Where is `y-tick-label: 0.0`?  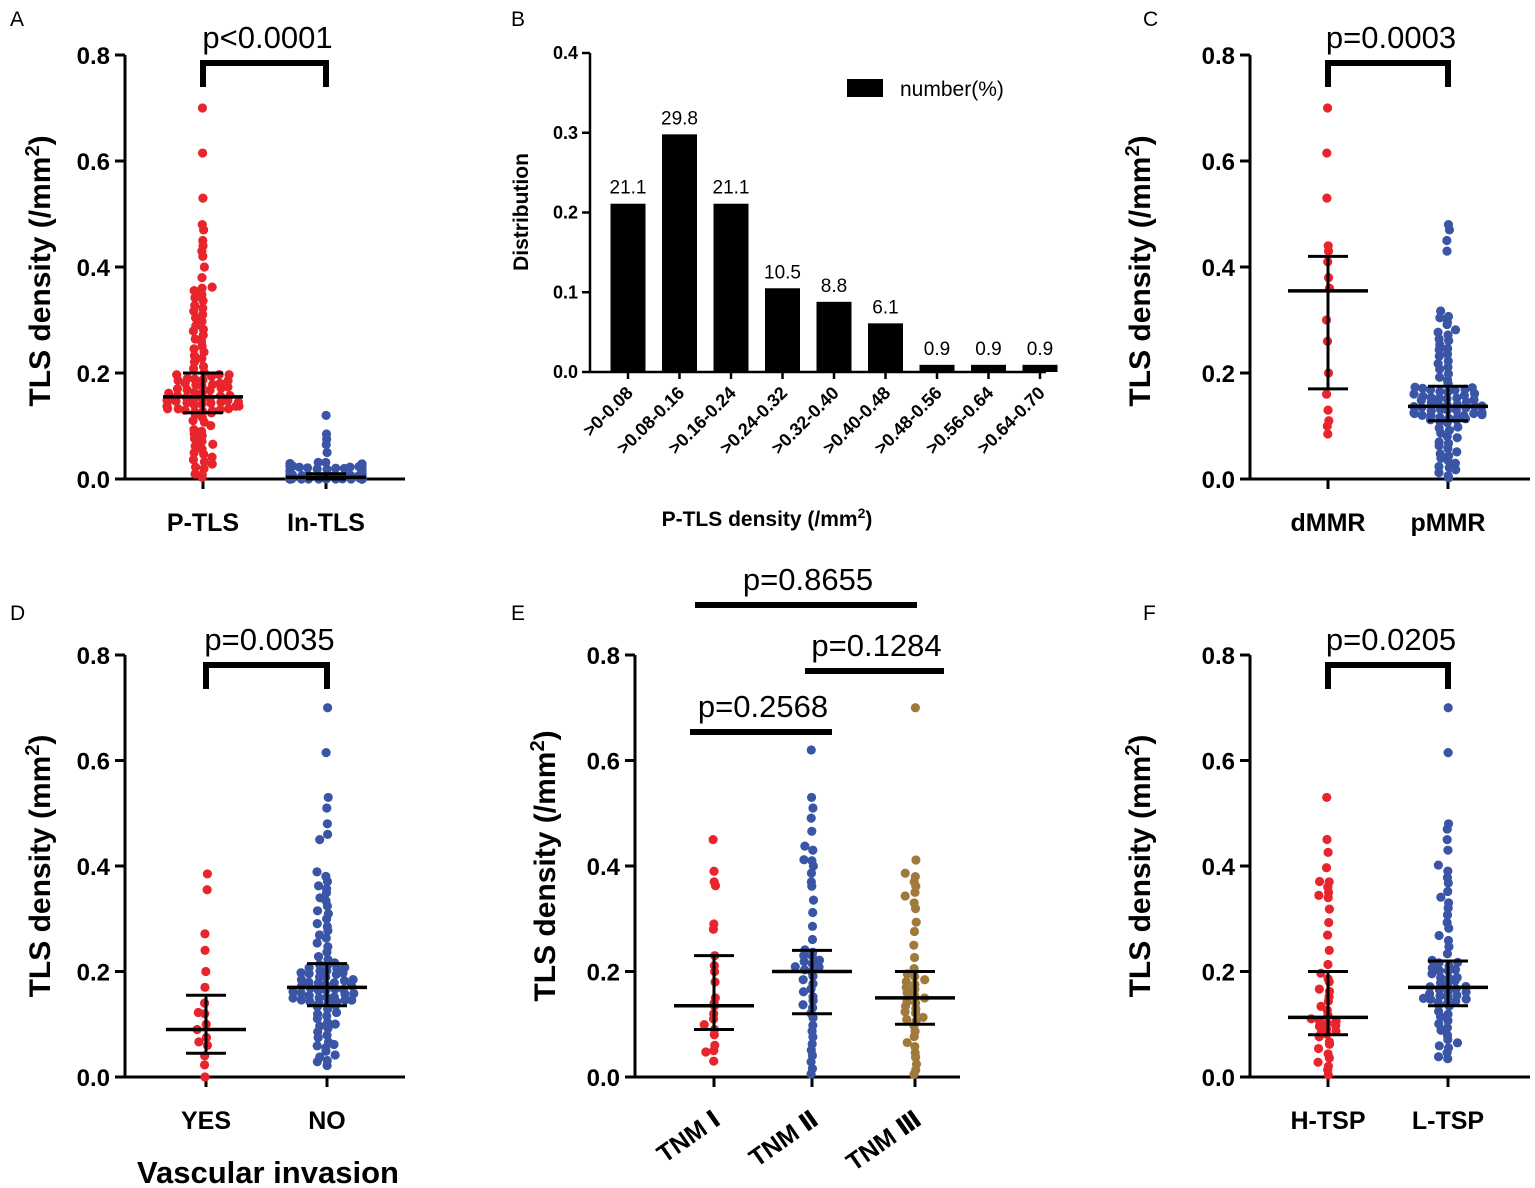
y-tick-label: 0.0 is located at coordinates (565, 372).